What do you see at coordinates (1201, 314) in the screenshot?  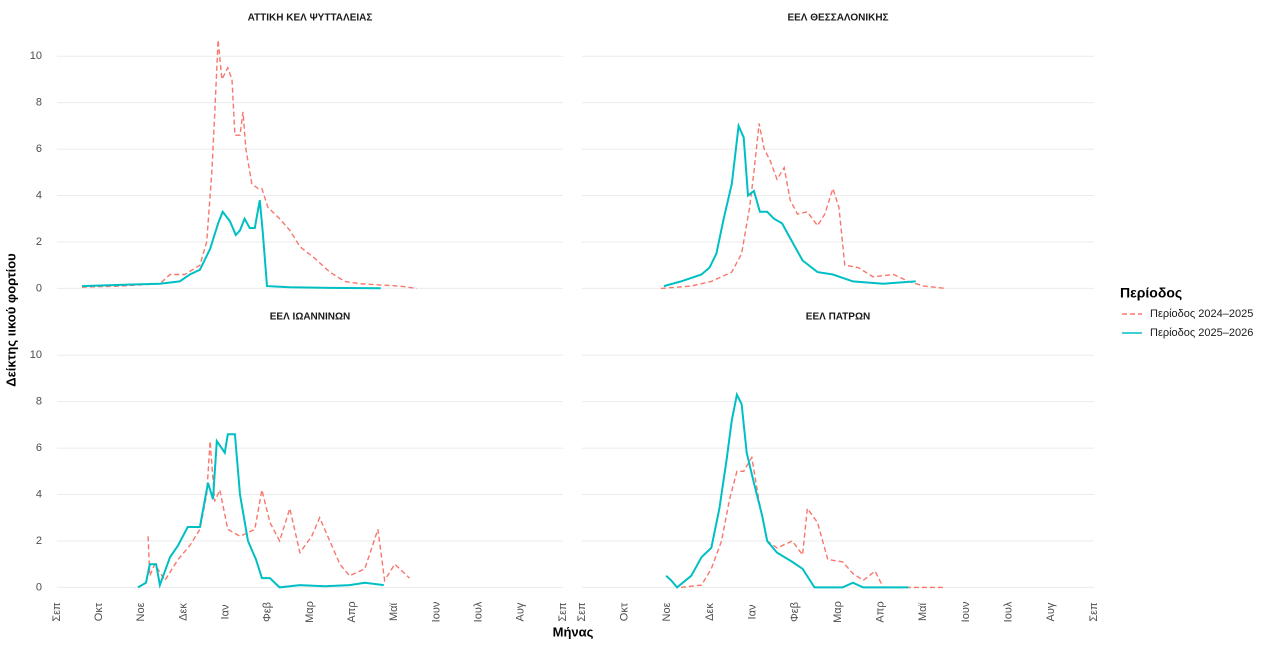 I see `legend-label: Περίοδος 2024–2025` at bounding box center [1201, 314].